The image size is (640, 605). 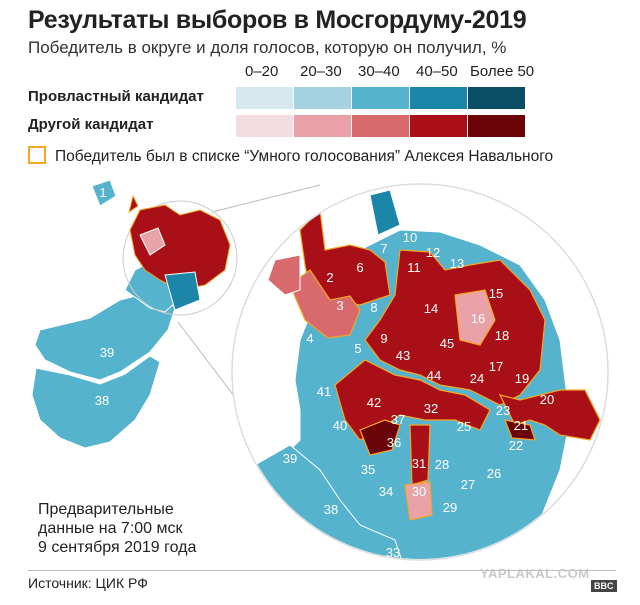 I want to click on district-38-zoom, so click(x=327, y=501).